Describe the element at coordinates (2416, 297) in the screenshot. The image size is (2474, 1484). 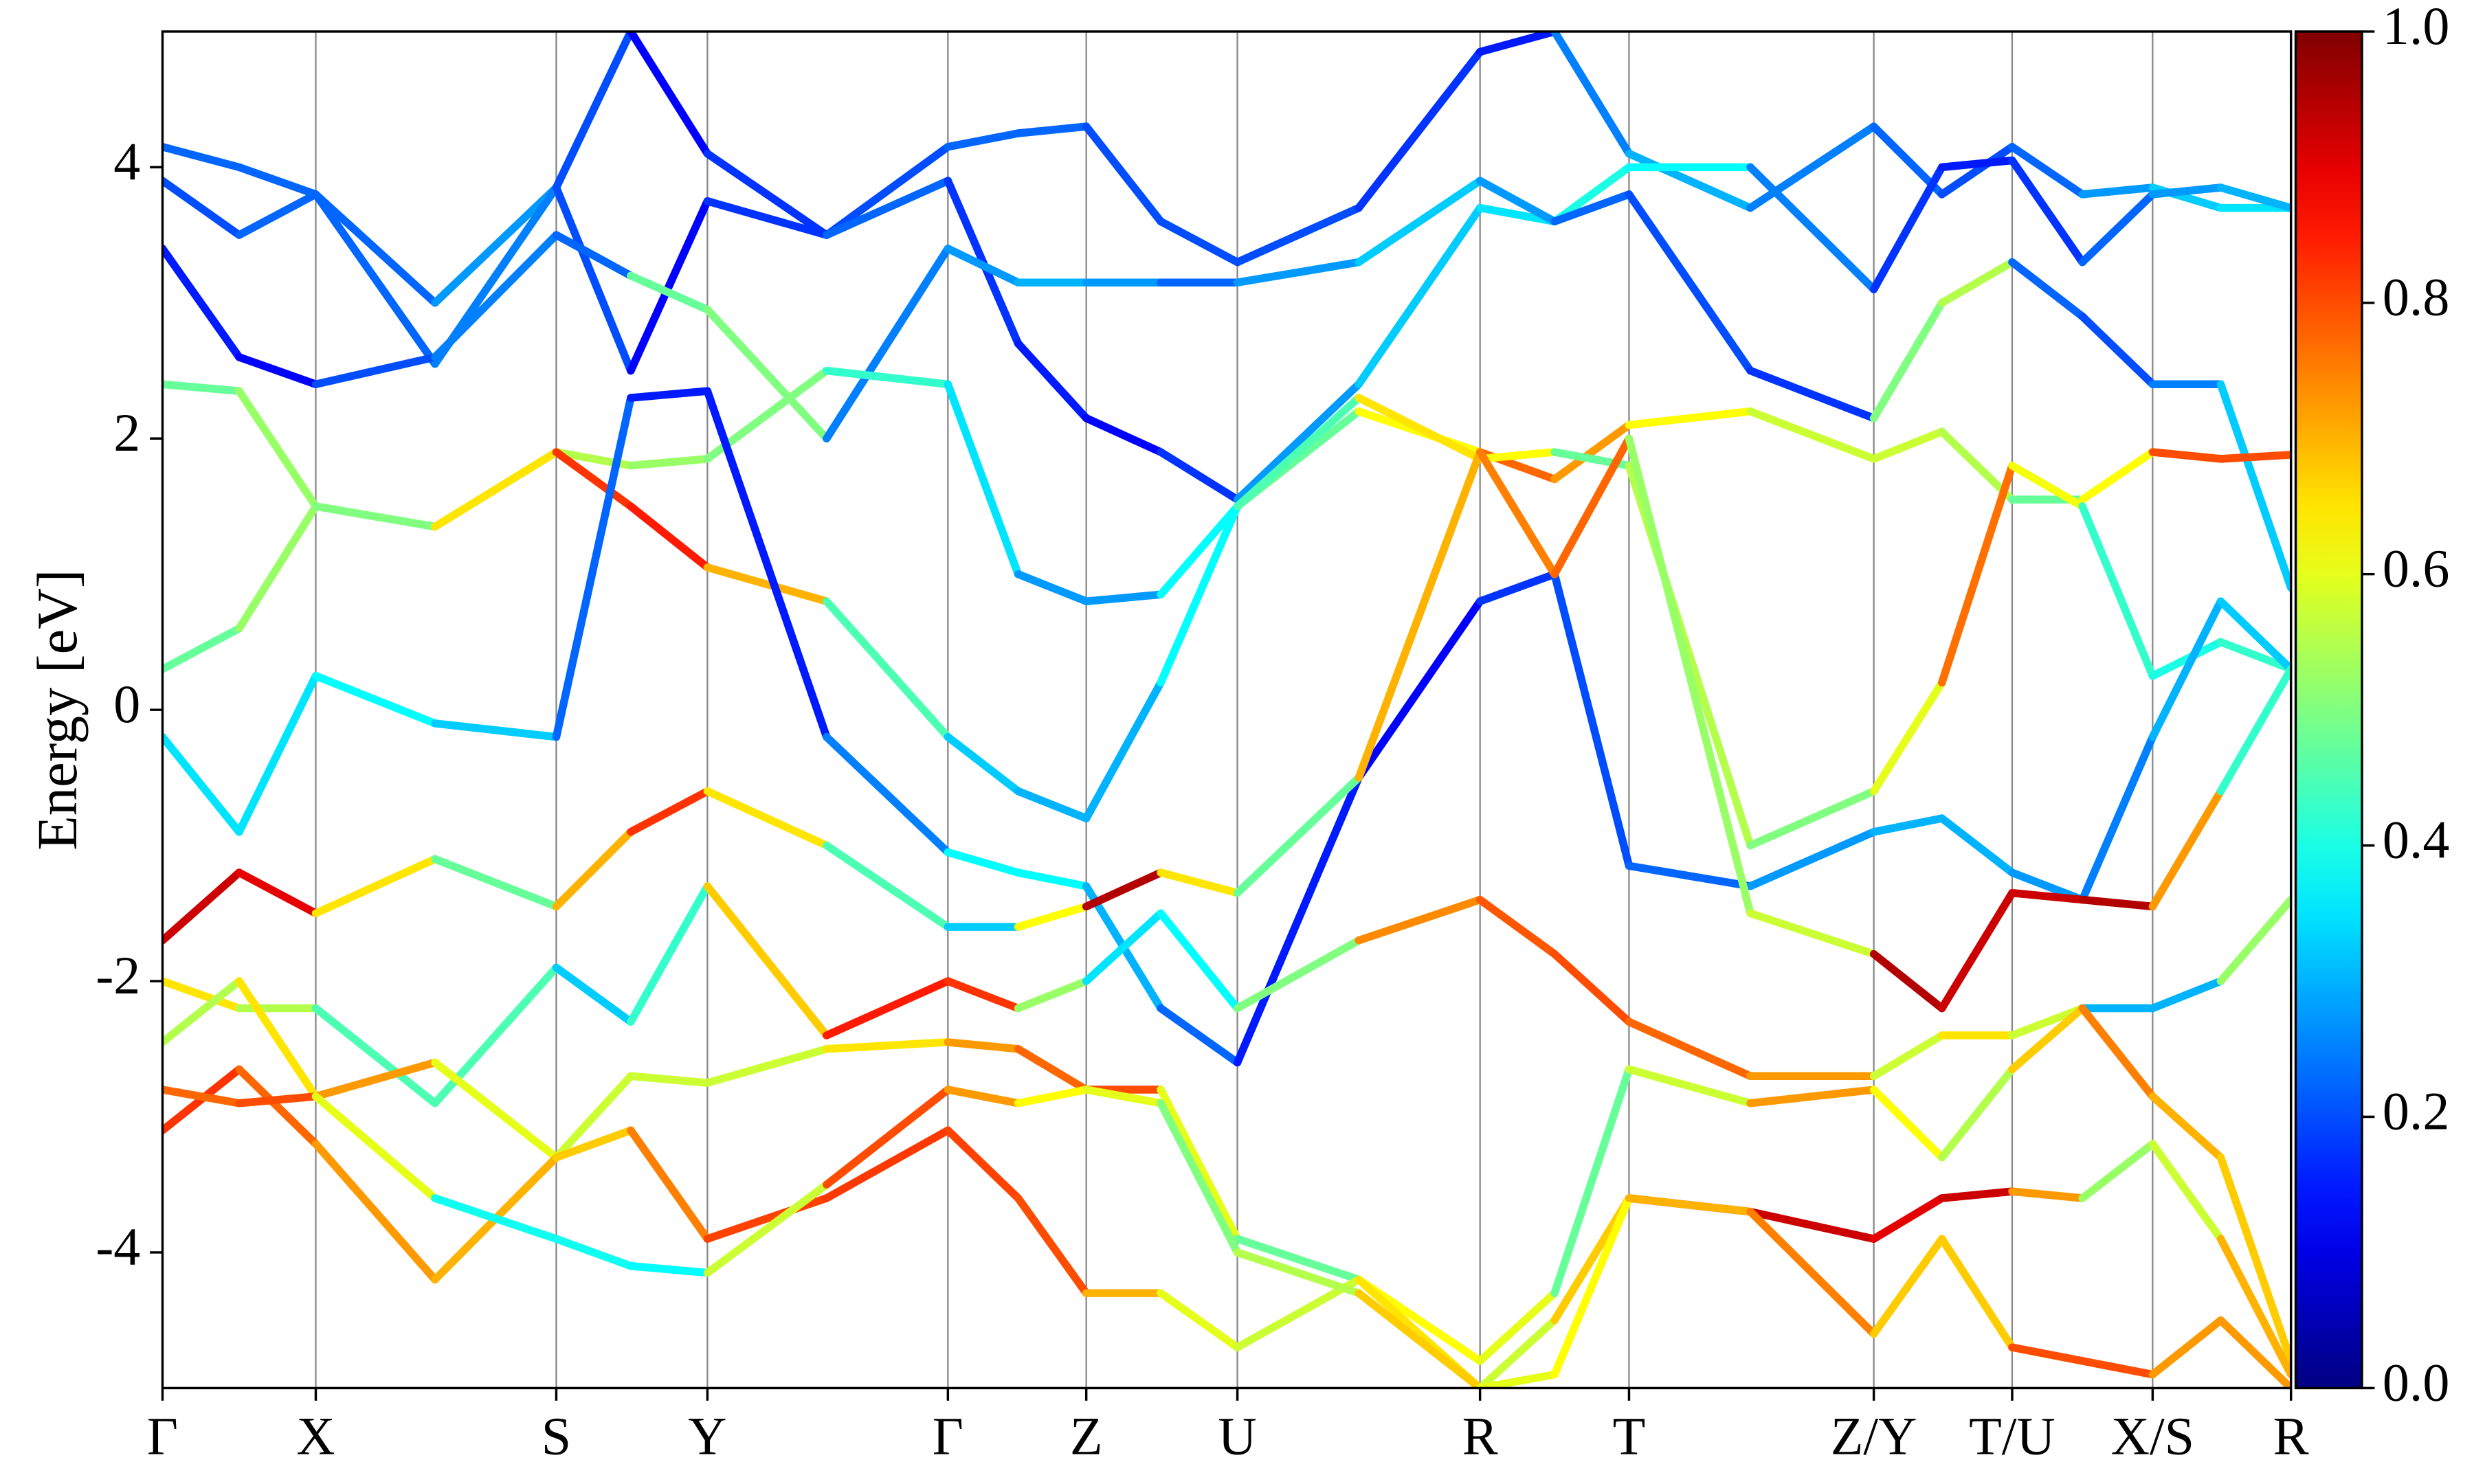
I see `colorbar-tick-label: 0.8` at that location.